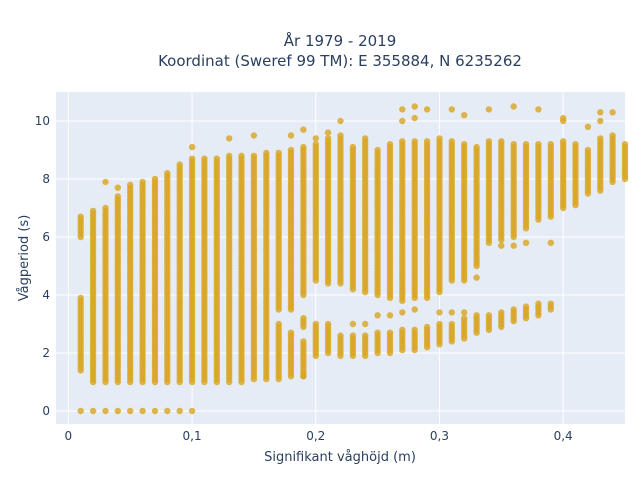 The width and height of the screenshot is (640, 480). Describe the element at coordinates (46, 295) in the screenshot. I see `y-tick-label: 4` at that location.